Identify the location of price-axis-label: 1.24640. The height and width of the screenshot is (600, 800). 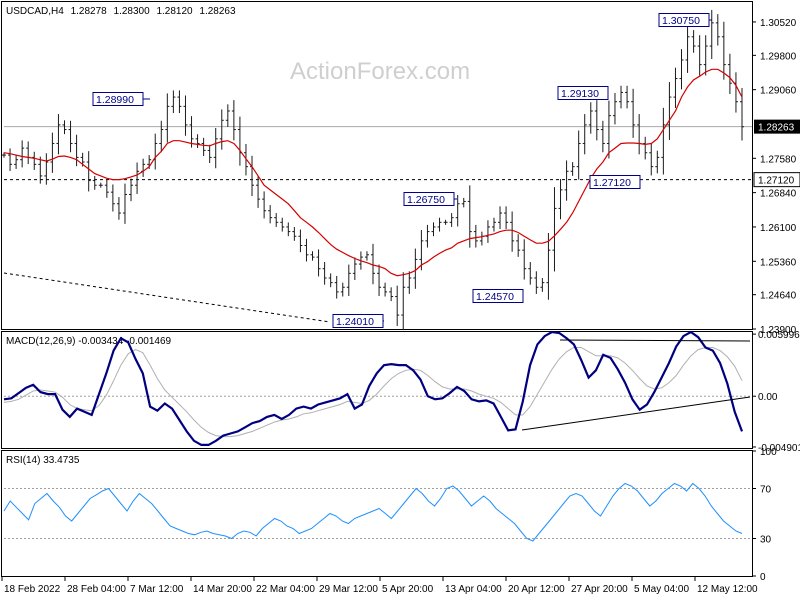
(778, 296).